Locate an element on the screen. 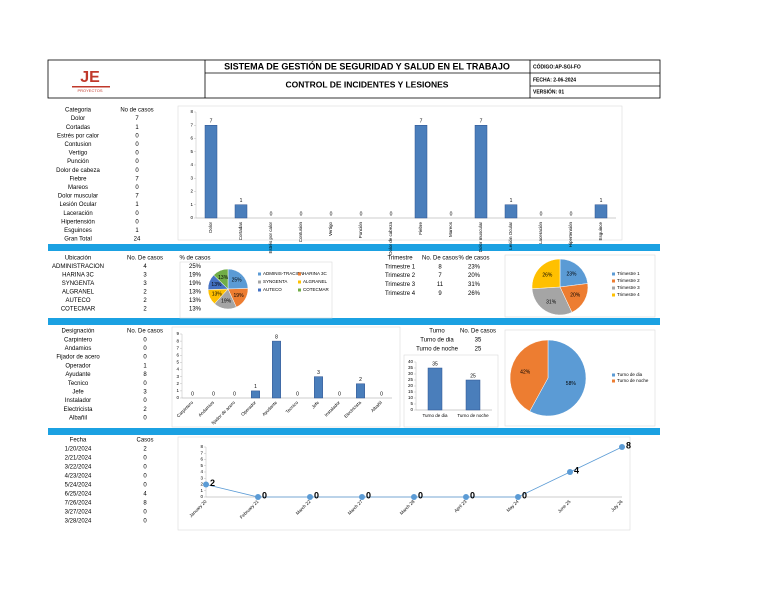  table-cell: Hipertensión is located at coordinates (78, 222).